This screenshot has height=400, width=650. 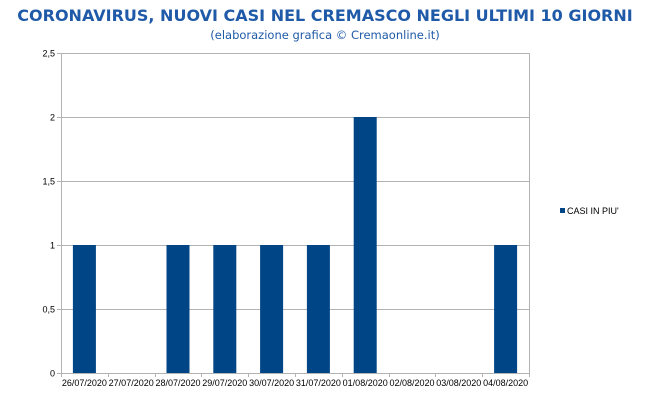 I want to click on x-tick-label: 01/08/2020, so click(x=365, y=383).